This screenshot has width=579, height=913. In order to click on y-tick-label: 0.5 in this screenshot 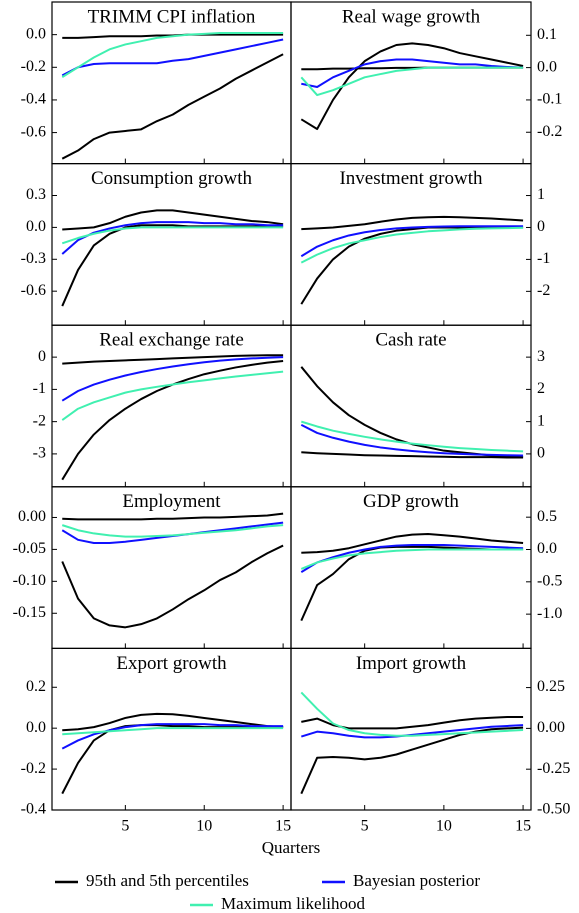, I will do `click(547, 516)`.